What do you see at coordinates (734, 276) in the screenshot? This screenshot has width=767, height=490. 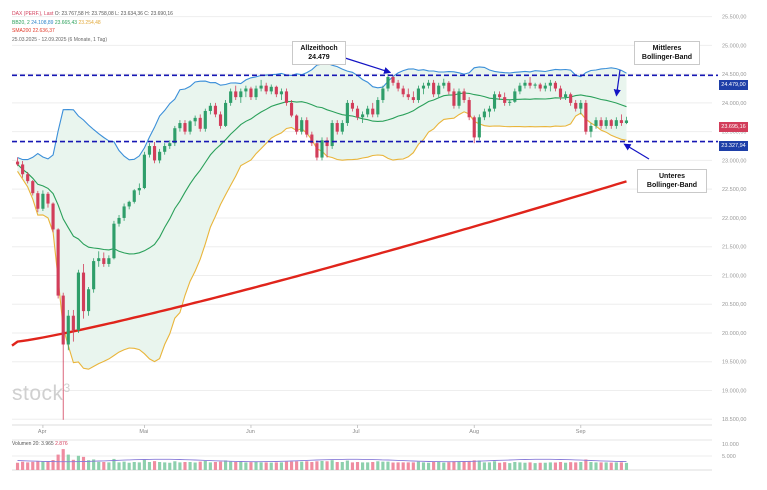 I see `y-tick-label: 21.000,00` at bounding box center [734, 276].